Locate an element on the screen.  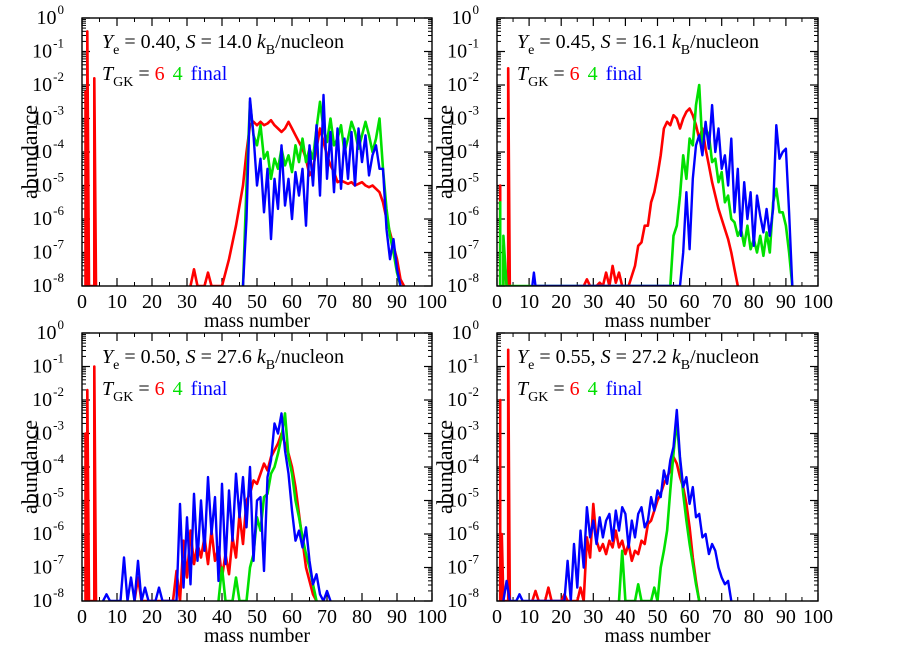
series-line-T6 is located at coordinates (661, 196).